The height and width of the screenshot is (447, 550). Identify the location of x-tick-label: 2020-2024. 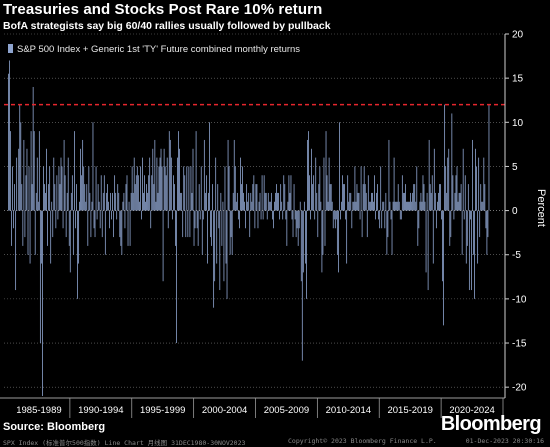
(471, 410).